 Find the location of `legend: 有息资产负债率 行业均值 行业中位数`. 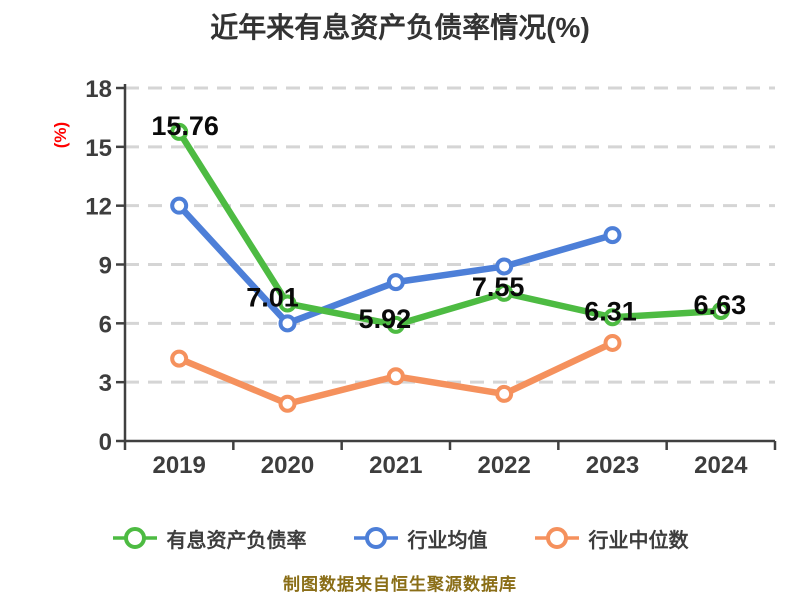

legend: 有息资产负债率 行业均值 行业中位数 is located at coordinates (400, 538).